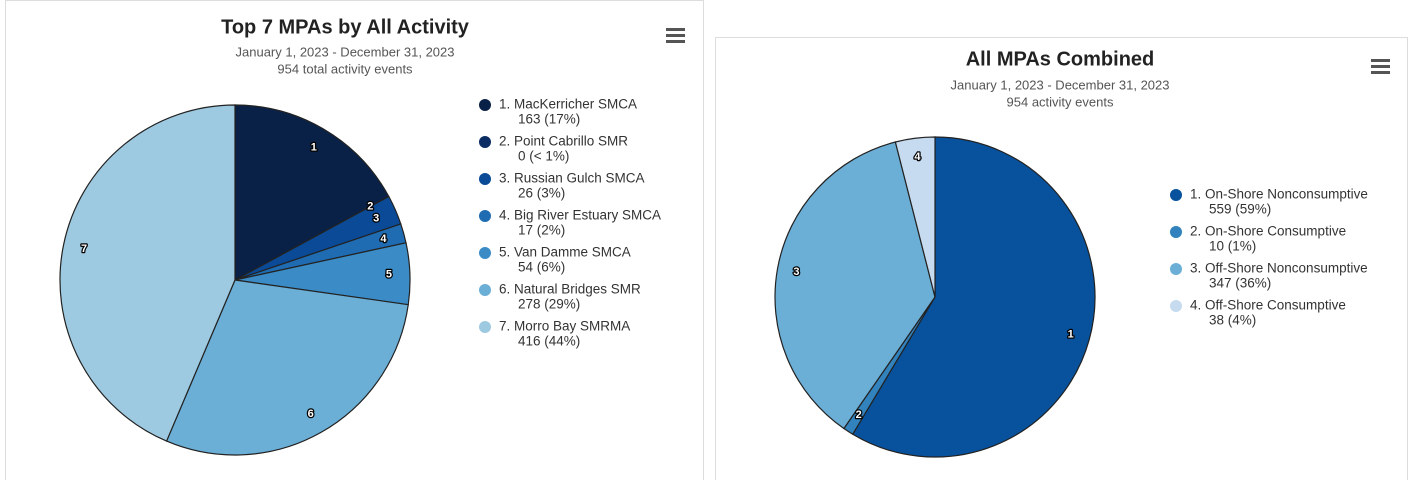  What do you see at coordinates (564, 326) in the screenshot?
I see `legend-label: 7. Morro Bay SMRMA` at bounding box center [564, 326].